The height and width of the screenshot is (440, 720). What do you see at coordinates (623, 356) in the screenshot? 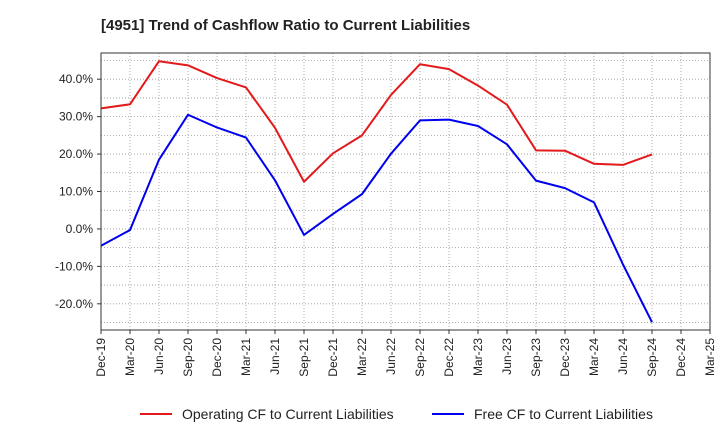
I see `x-tick-label: Jun-24` at bounding box center [623, 356].